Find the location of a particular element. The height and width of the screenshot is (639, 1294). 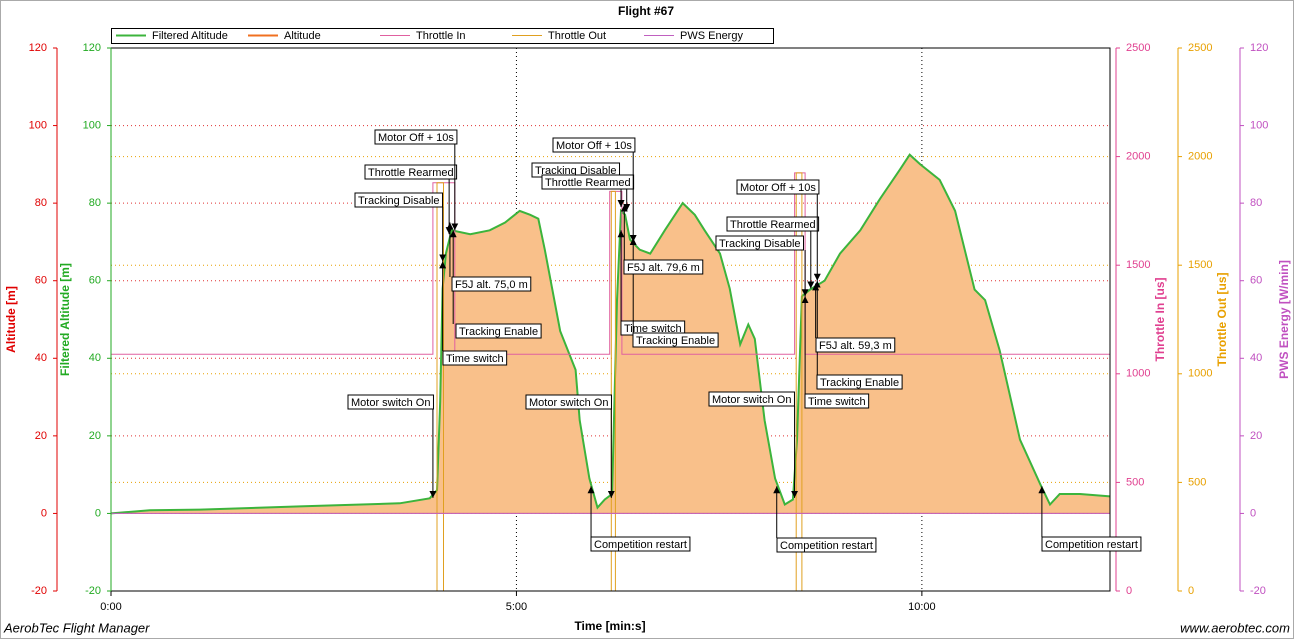

legend-label: Filtered Altitude is located at coordinates (190, 36).